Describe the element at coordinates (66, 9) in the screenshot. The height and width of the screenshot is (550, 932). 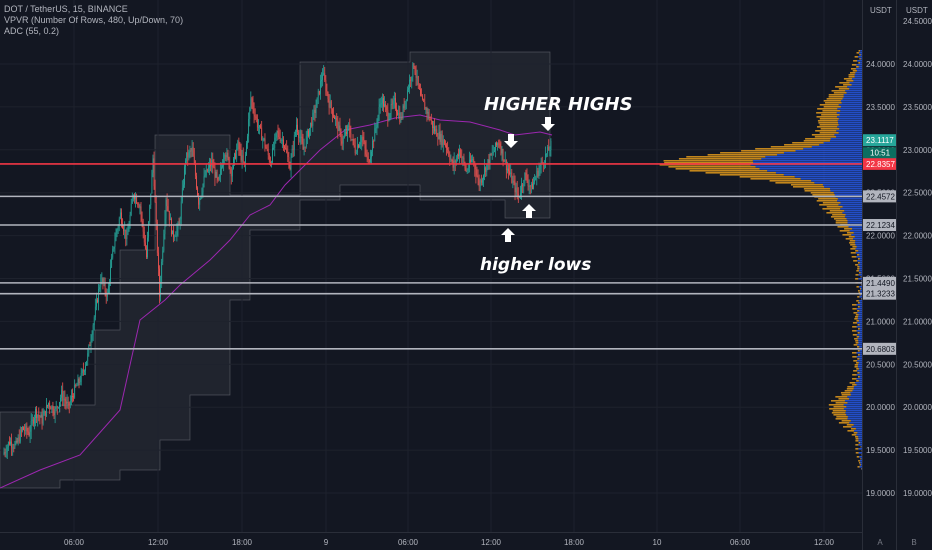
I see `symbol-legend: DOT / TetherUS, 15, BINANCE` at that location.